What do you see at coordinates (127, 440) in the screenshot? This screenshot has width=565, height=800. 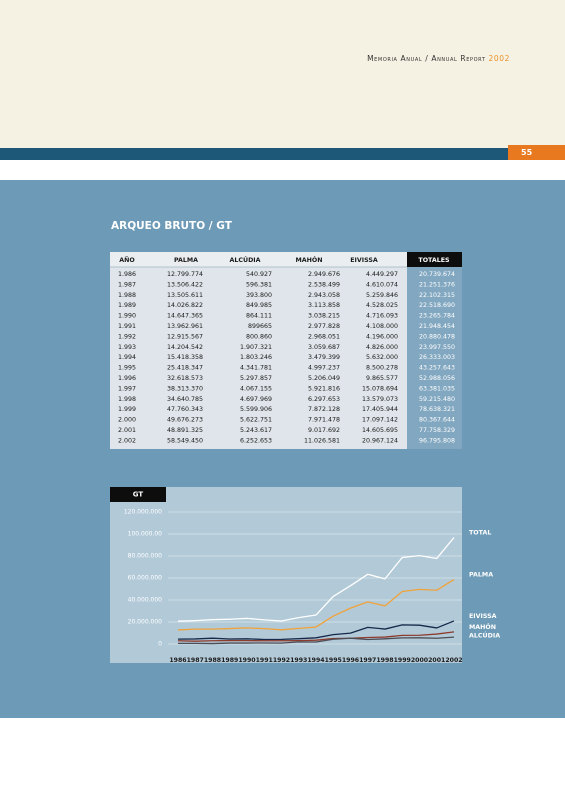 I see `year-cell: 2.002` at bounding box center [127, 440].